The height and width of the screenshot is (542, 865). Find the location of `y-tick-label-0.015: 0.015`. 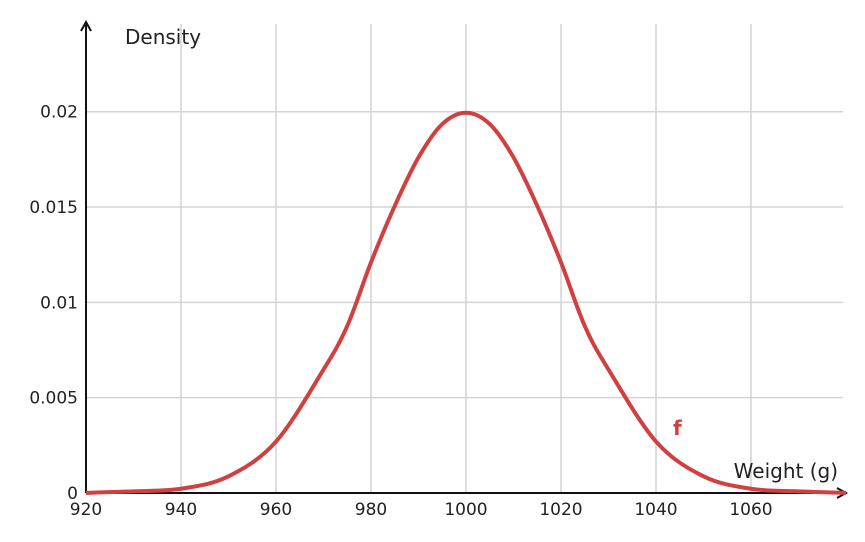

y-tick-label-0.015: 0.015 is located at coordinates (53, 208).